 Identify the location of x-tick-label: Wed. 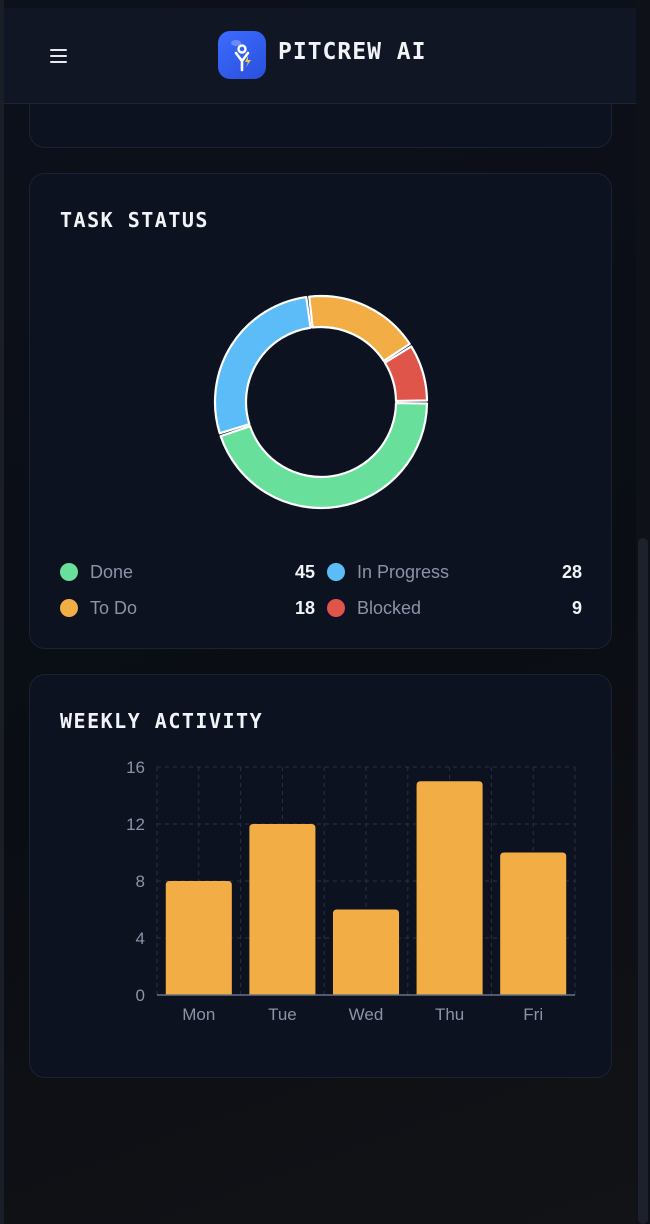
(366, 1014).